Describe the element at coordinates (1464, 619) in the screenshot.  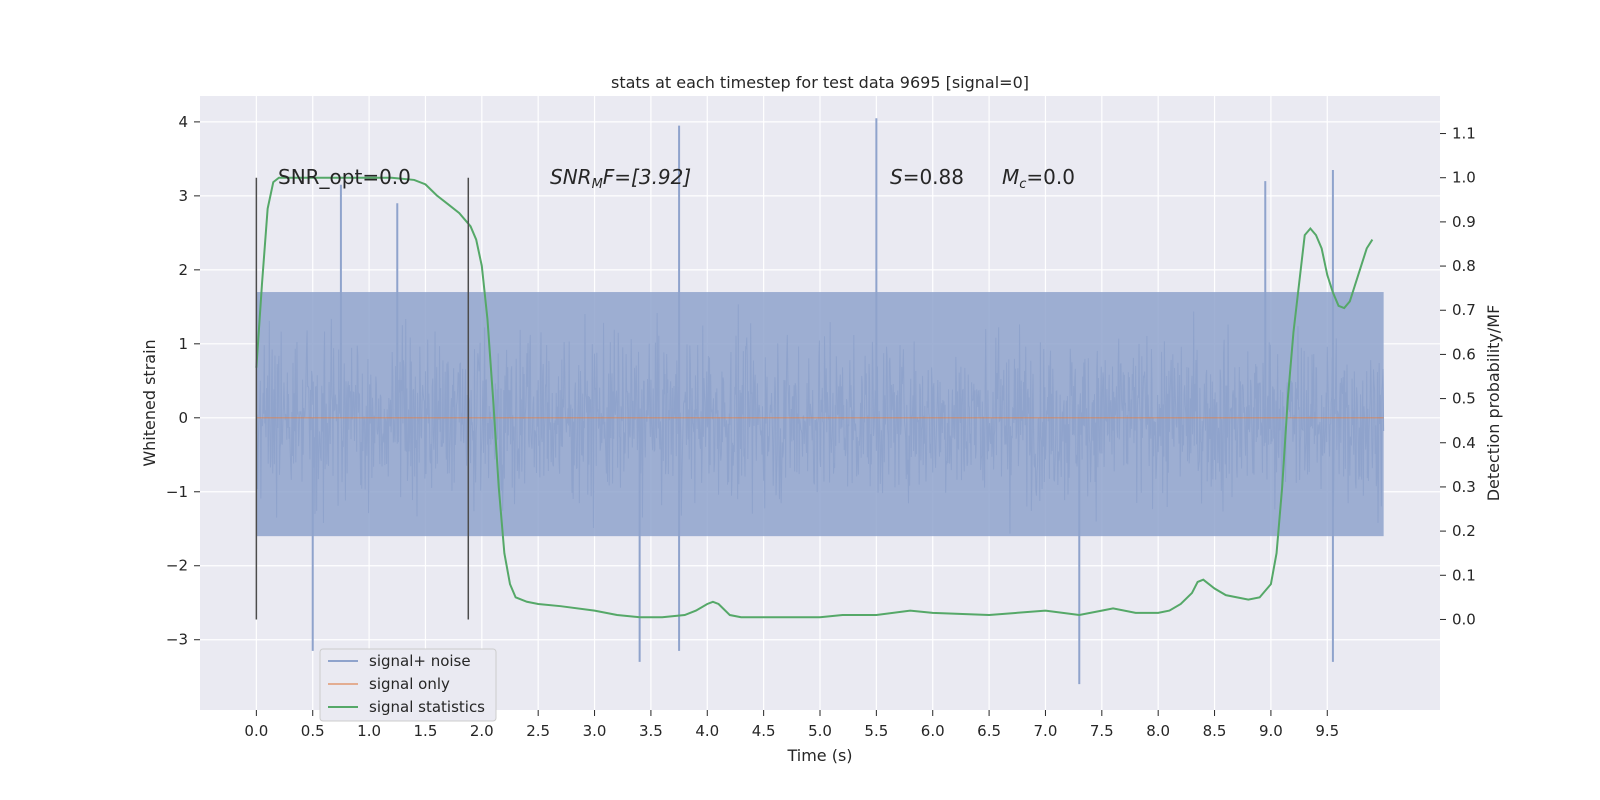
I see `right-tick-label: 0.0` at that location.